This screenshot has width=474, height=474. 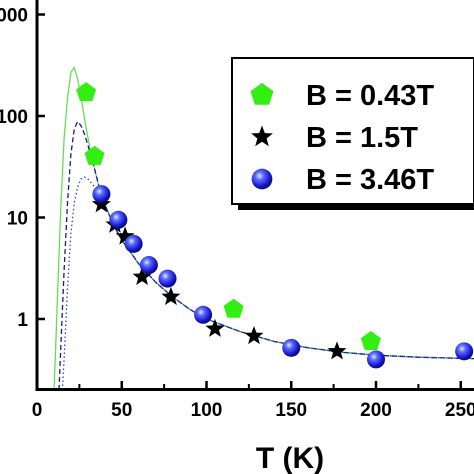 What do you see at coordinates (291, 410) in the screenshot?
I see `x-tick-label: 150` at bounding box center [291, 410].